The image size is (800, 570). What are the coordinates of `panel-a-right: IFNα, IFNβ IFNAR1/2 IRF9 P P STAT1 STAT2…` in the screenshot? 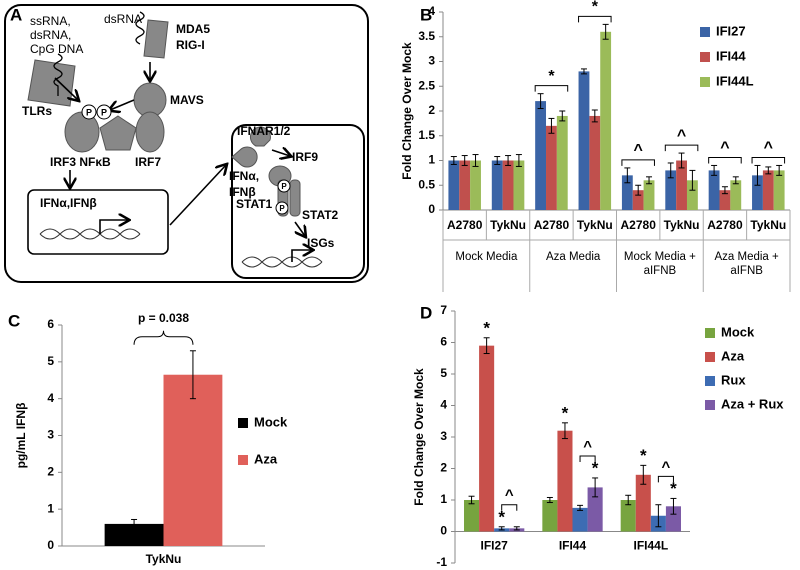 It's located at (297, 201).